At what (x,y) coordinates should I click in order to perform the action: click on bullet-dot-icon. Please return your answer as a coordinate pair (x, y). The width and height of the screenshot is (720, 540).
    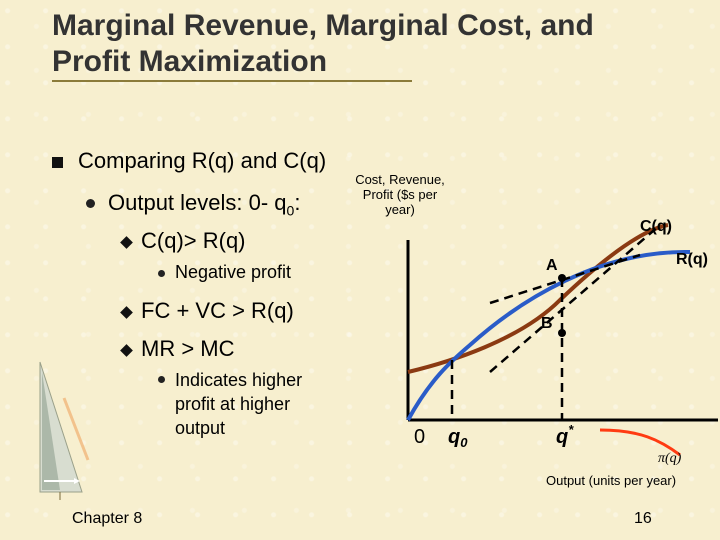
    Looking at the image, I should click on (90, 203).